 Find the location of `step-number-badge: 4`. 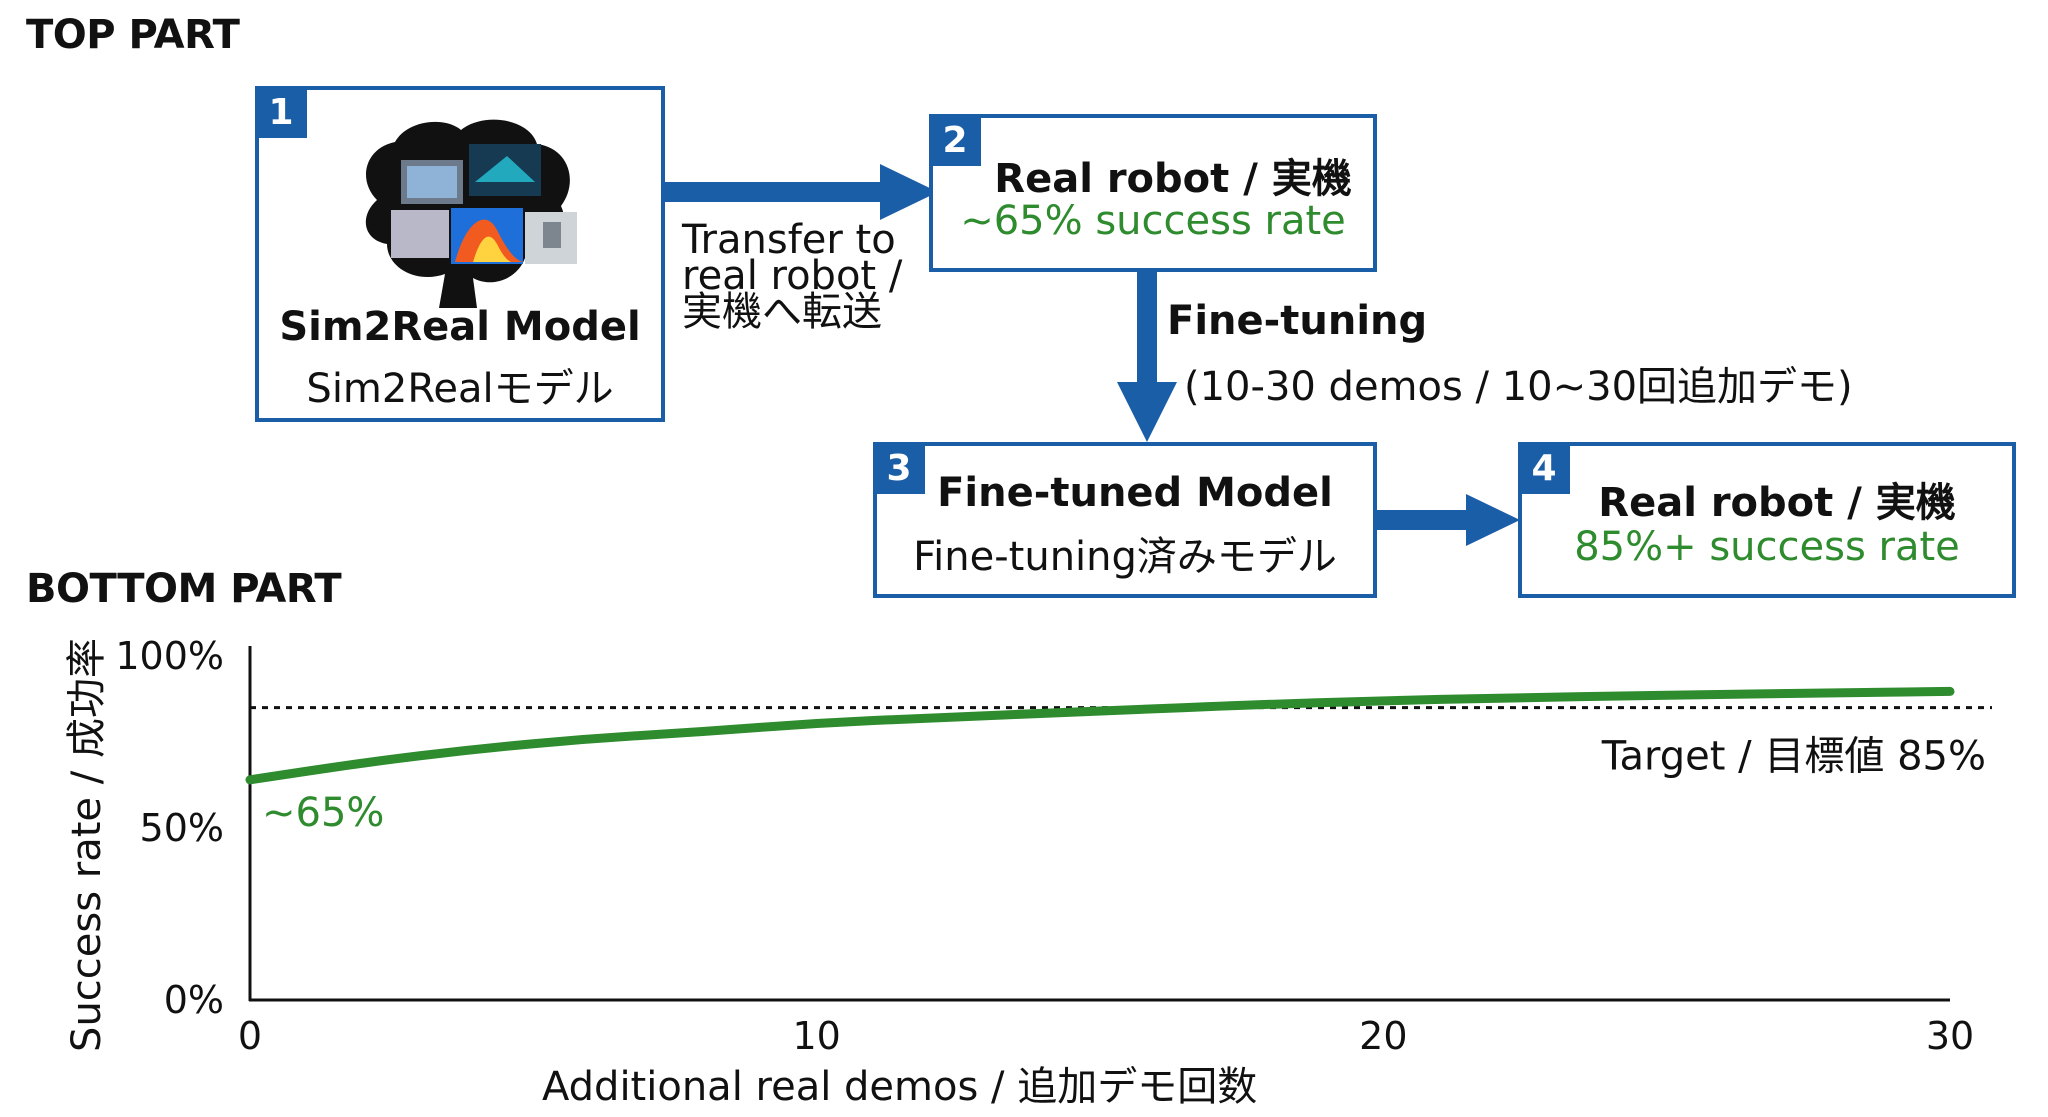

step-number-badge: 4 is located at coordinates (1544, 468).